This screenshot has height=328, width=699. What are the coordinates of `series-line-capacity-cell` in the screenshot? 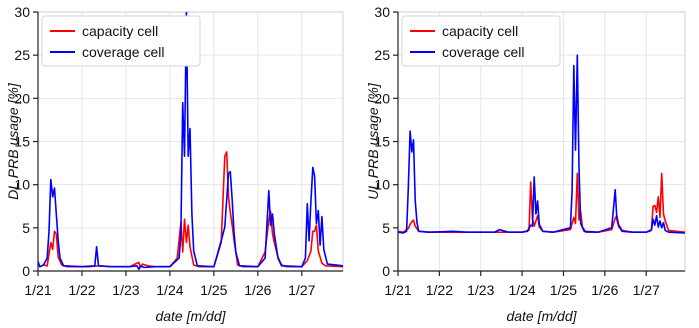 It's located at (541, 202).